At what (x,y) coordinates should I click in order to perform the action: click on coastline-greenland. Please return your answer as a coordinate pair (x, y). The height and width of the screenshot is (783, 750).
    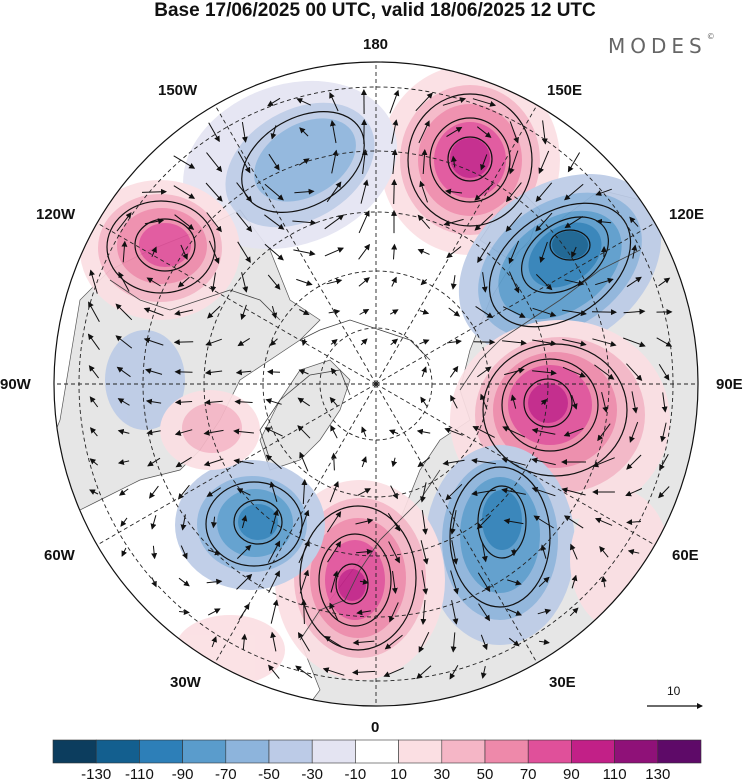
    Looking at the image, I should click on (305, 415).